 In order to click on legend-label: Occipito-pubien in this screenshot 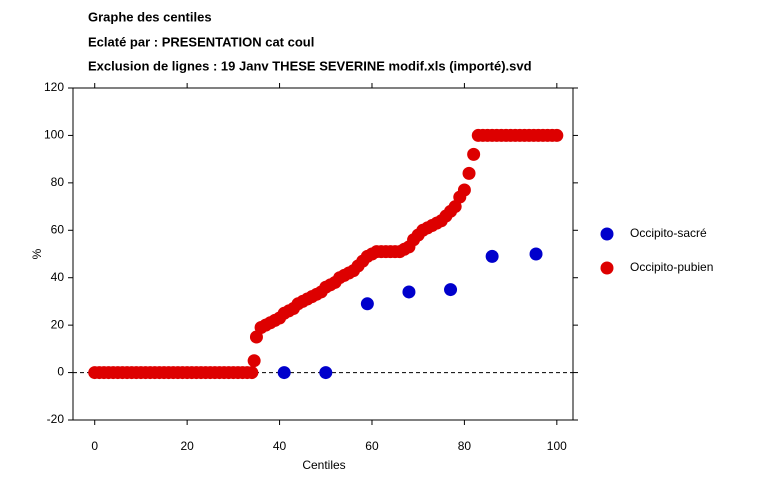, I will do `click(671, 267)`.